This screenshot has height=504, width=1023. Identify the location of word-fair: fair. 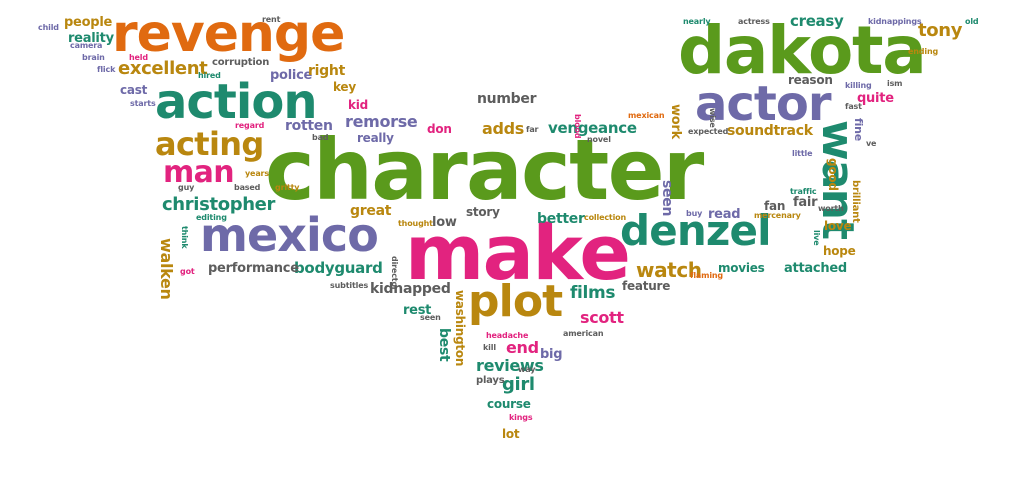
(805, 202).